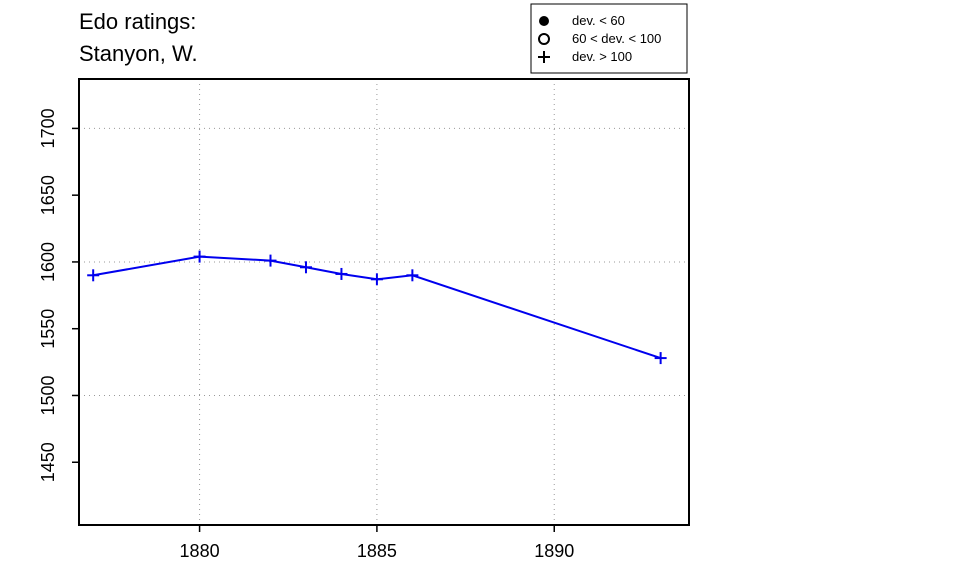 This screenshot has height=576, width=960. Describe the element at coordinates (377, 551) in the screenshot. I see `x-tick-label-1885: 1885` at that location.